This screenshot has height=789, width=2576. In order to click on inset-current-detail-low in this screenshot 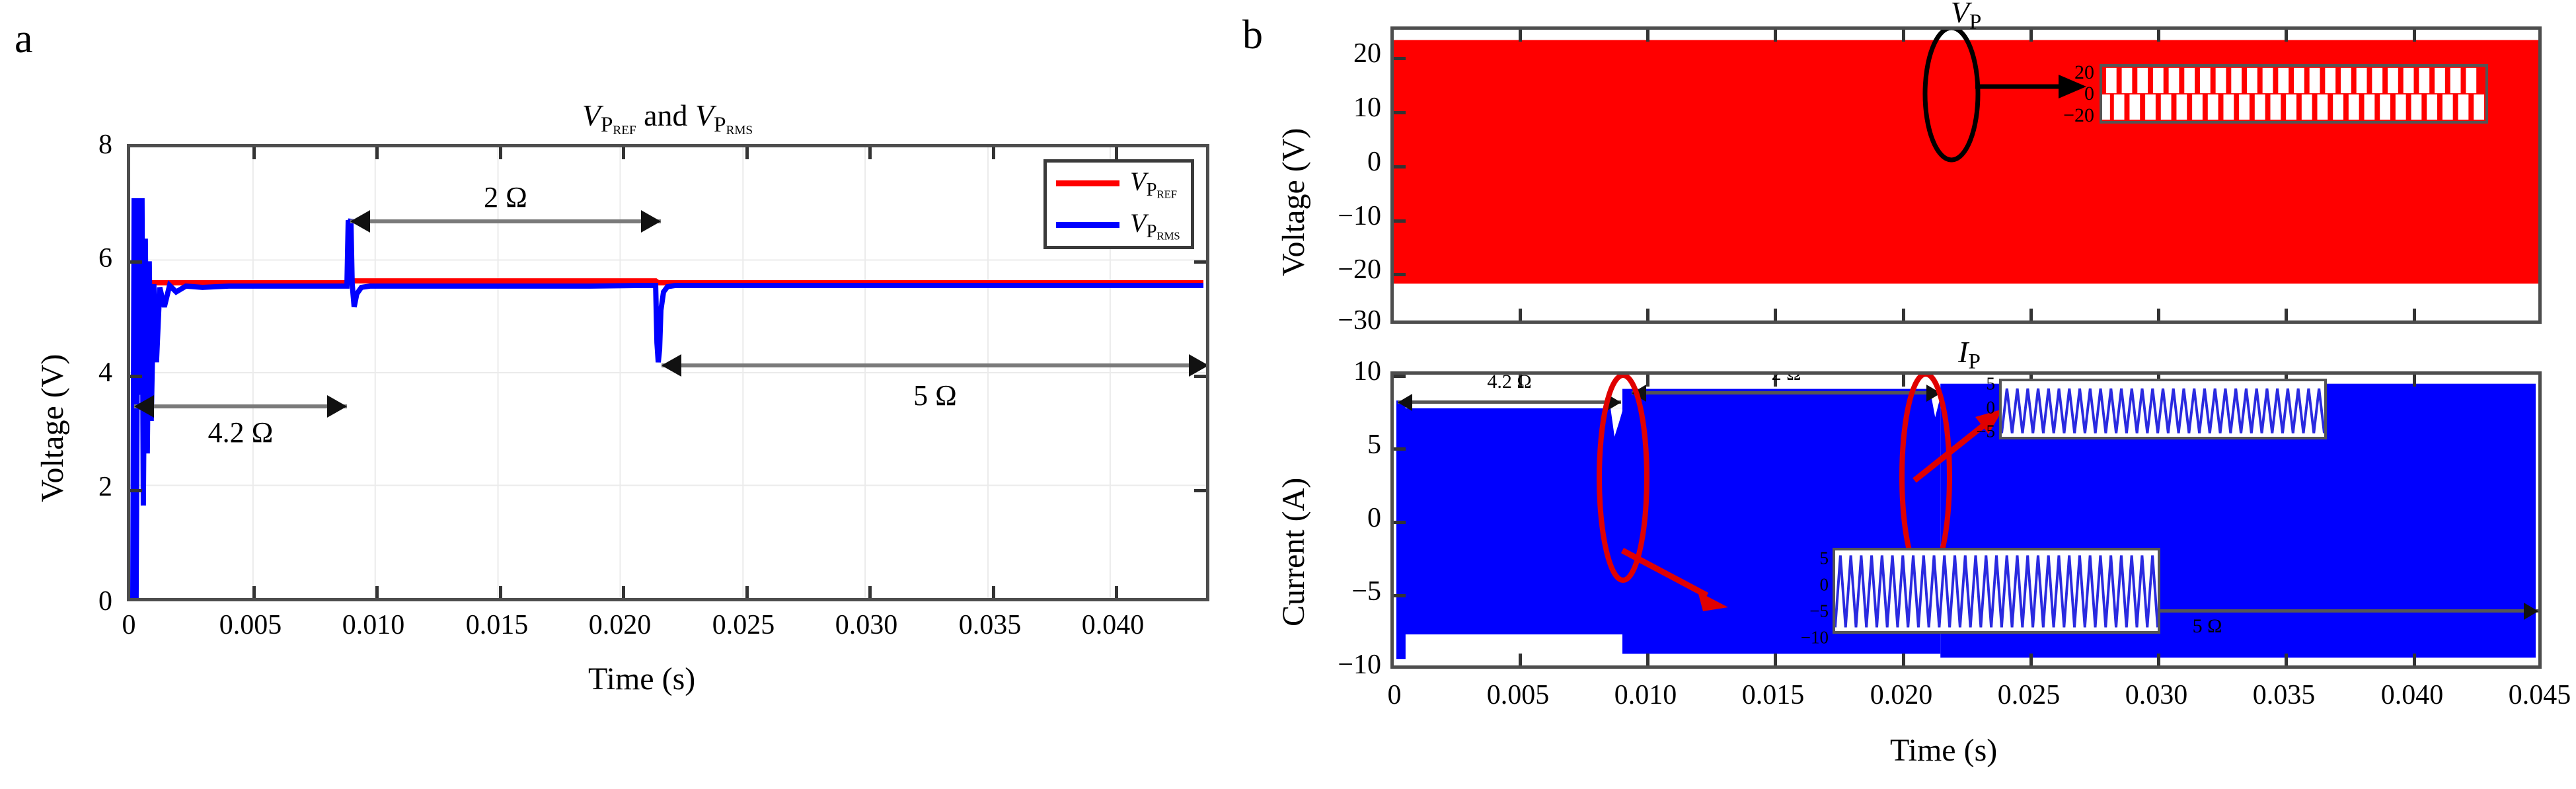, I will do `click(1997, 591)`.